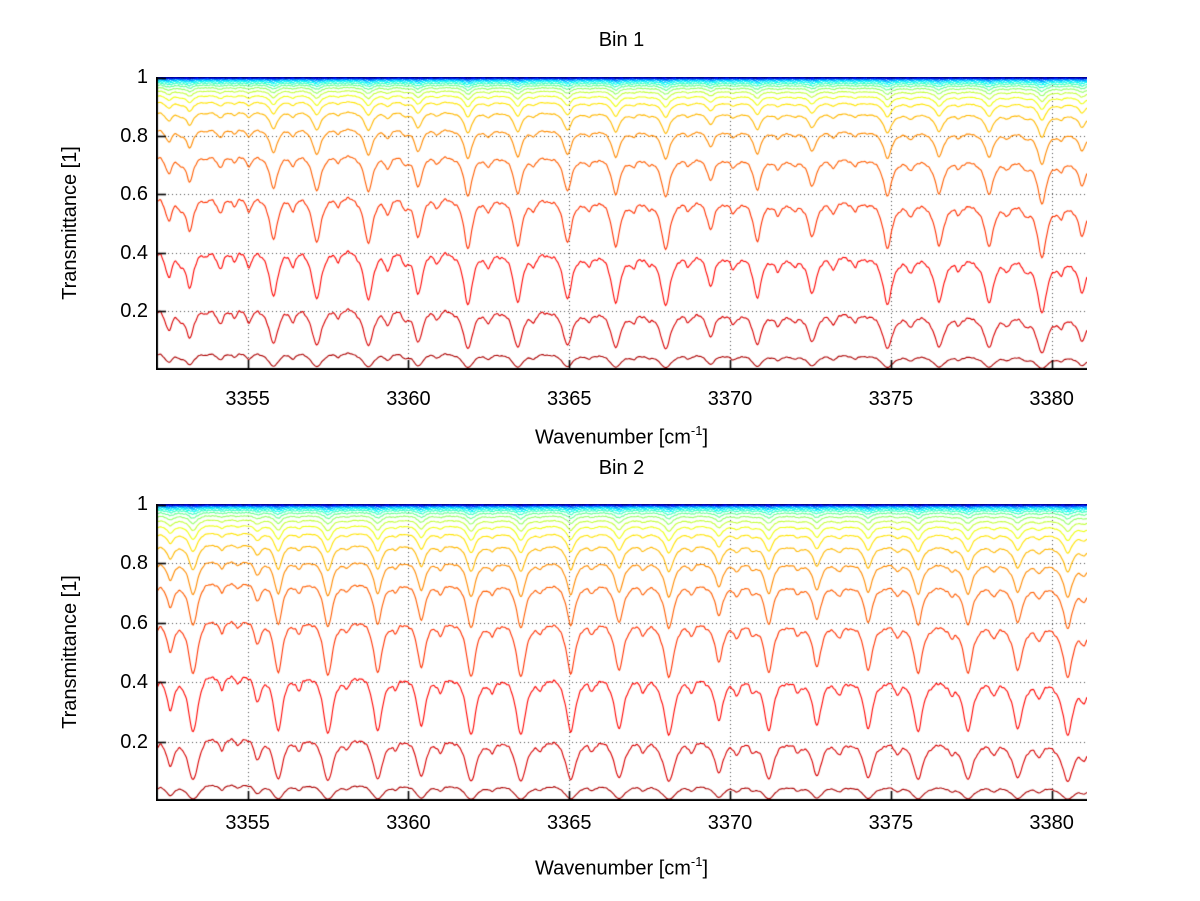 Image resolution: width=1200 pixels, height=901 pixels. Describe the element at coordinates (70, 223) in the screenshot. I see `y-axis-label-bin-1: Transmittance [1]` at that location.